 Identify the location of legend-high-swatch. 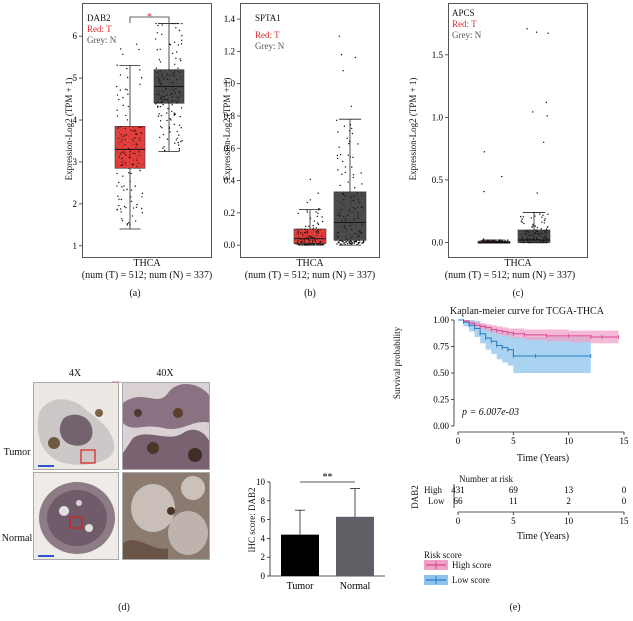
(436, 565).